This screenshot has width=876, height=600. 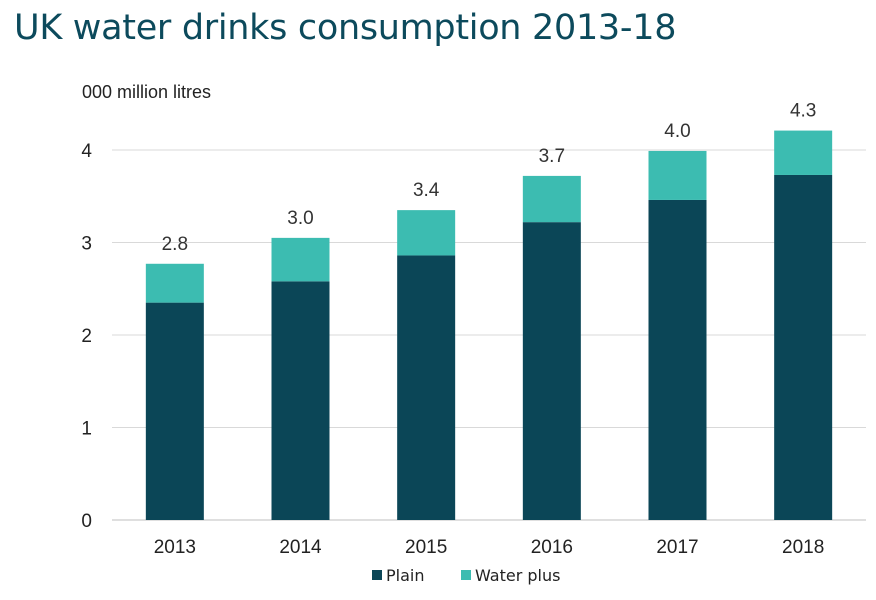 I want to click on legend-swatch-water-plus, so click(x=466, y=575).